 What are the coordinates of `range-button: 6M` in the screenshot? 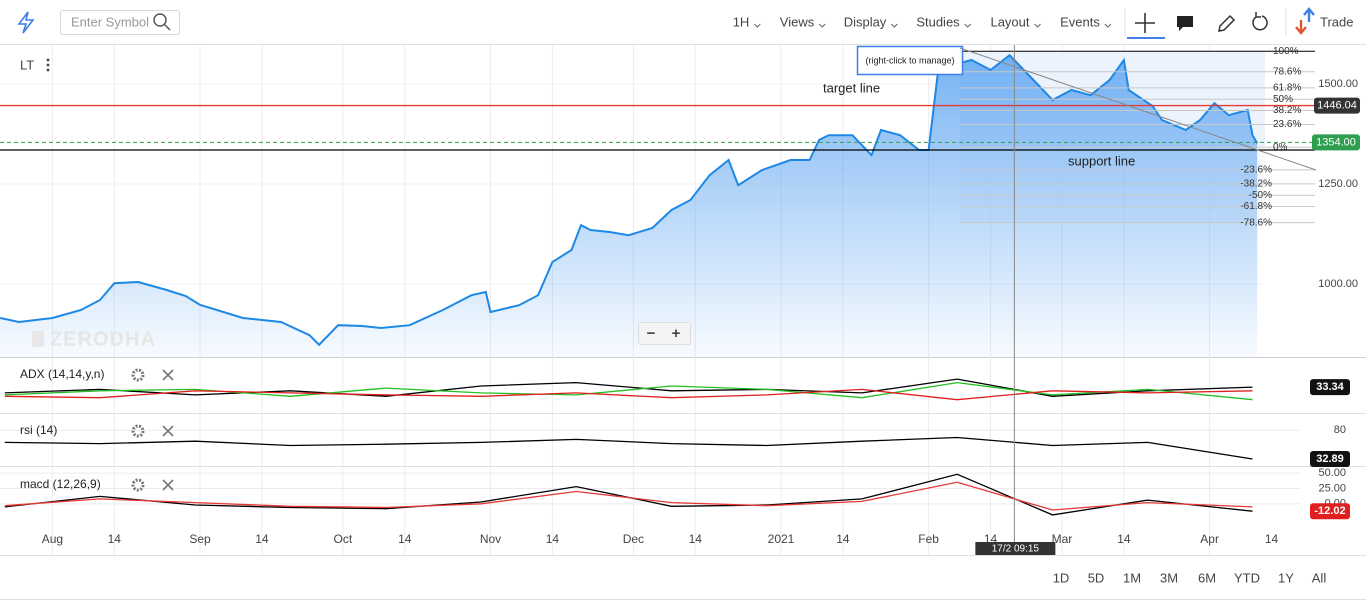 It's located at (1207, 577).